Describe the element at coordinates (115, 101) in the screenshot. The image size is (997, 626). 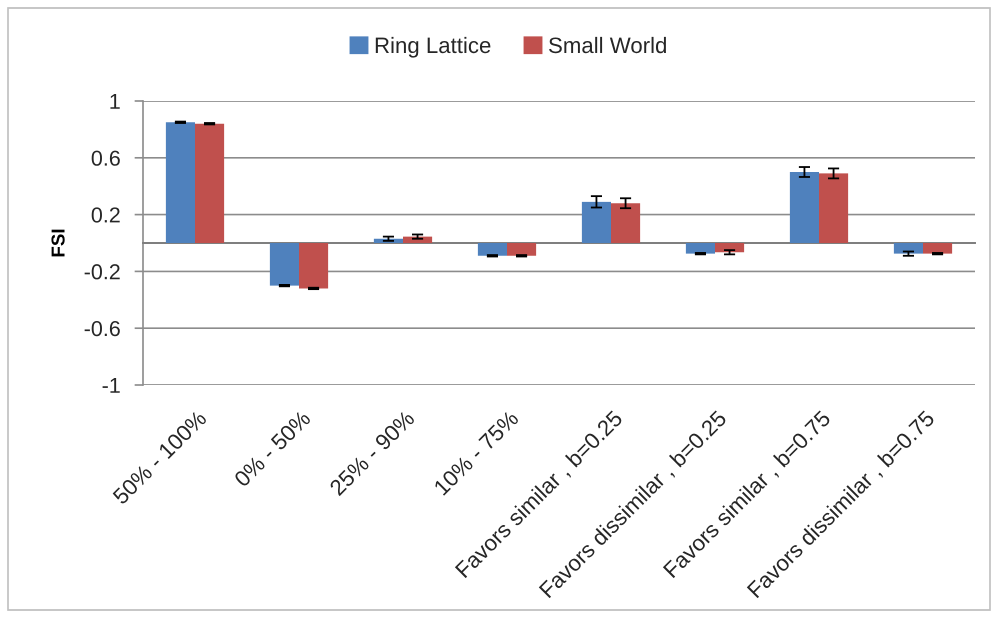
I see `y-tick-label: 1` at that location.